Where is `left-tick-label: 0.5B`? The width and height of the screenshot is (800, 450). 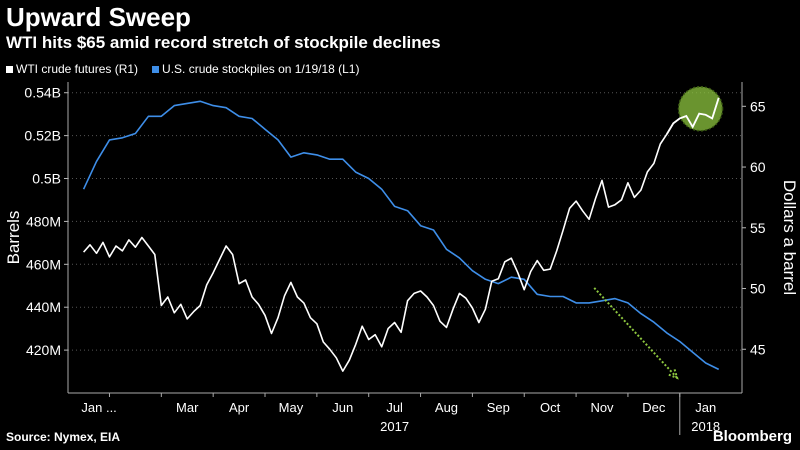
left-tick-label: 0.5B is located at coordinates (46, 179).